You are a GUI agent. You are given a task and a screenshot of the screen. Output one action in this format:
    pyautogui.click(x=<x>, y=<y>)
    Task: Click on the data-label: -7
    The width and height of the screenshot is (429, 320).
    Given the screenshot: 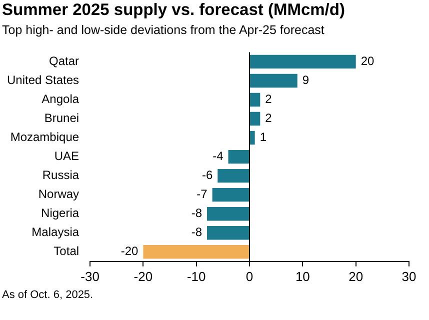 What is the action you would take?
    pyautogui.click(x=202, y=194)
    